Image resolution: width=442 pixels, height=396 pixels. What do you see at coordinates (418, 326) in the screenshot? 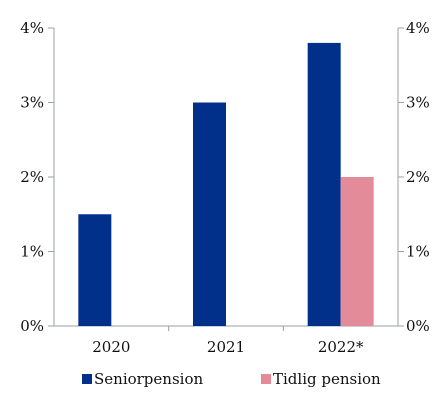
I see `right-y-tick-label: 0%` at bounding box center [418, 326].